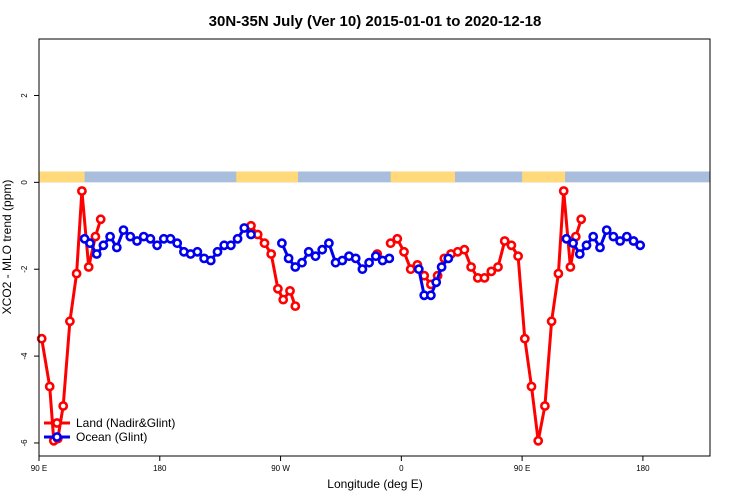 Image resolution: width=750 pixels, height=500 pixels. Describe the element at coordinates (374, 484) in the screenshot. I see `x-axis-label: Longitude (deg E)` at that location.